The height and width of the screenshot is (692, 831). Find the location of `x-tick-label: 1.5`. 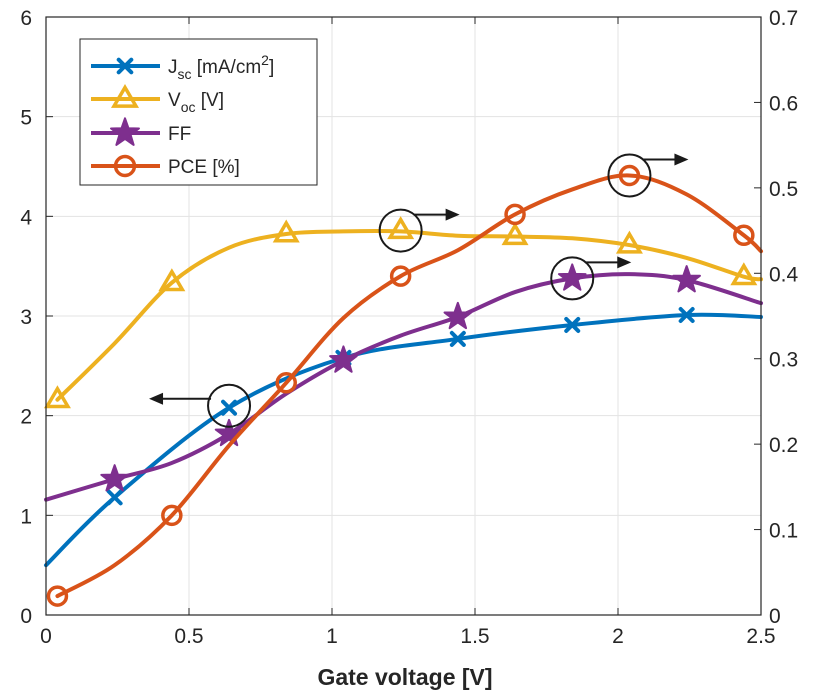

x-tick-label: 1.5 is located at coordinates (474, 636).